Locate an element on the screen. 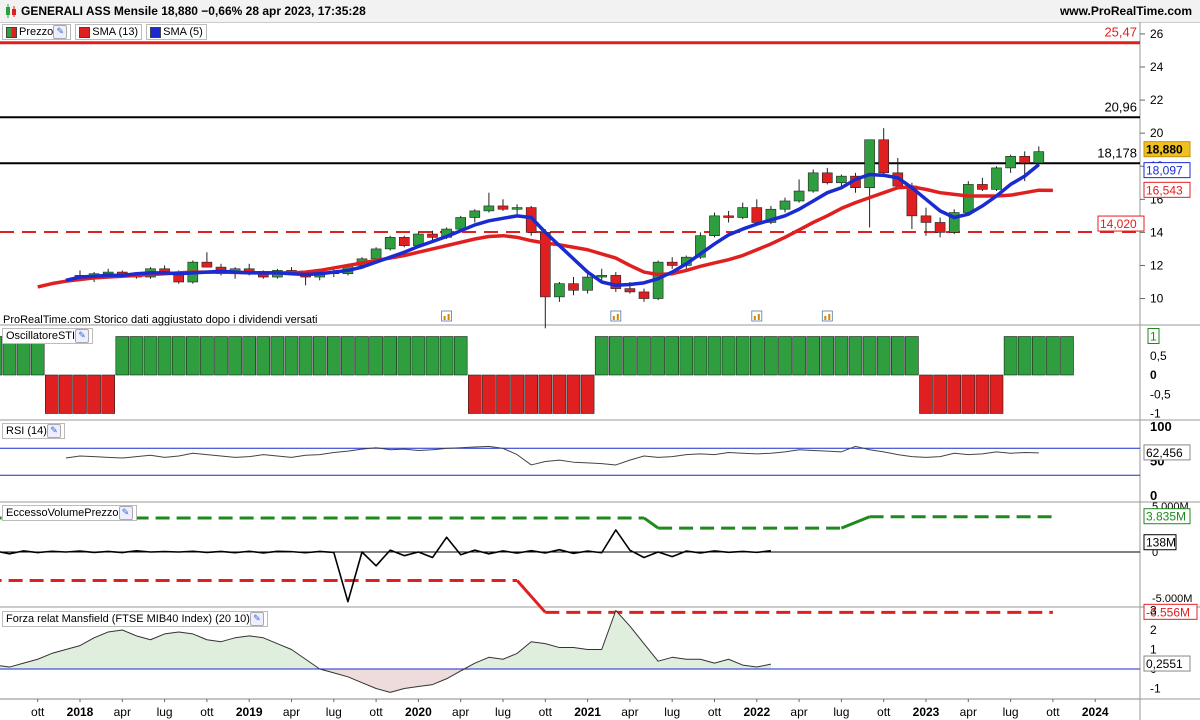 Image resolution: width=1200 pixels, height=720 pixels. price-legend-bar: Prezzo ✎ SMA (13) SMA (5) is located at coordinates (104, 32).